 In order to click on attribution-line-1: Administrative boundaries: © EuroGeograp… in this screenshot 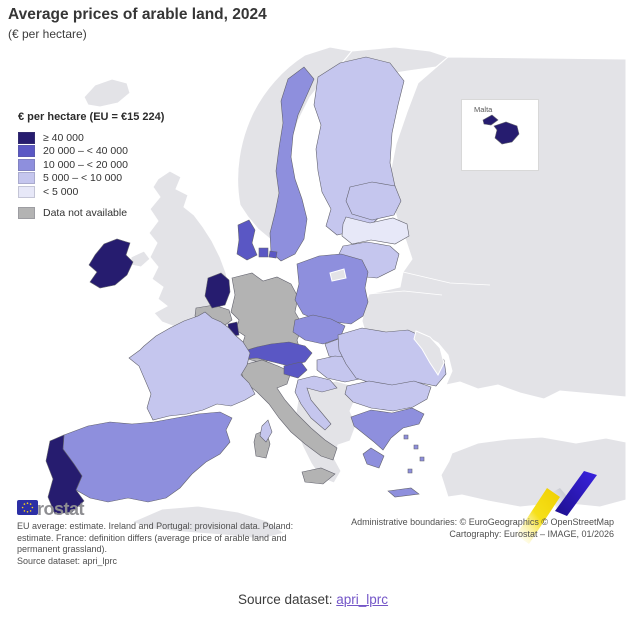, I will do `click(482, 522)`.